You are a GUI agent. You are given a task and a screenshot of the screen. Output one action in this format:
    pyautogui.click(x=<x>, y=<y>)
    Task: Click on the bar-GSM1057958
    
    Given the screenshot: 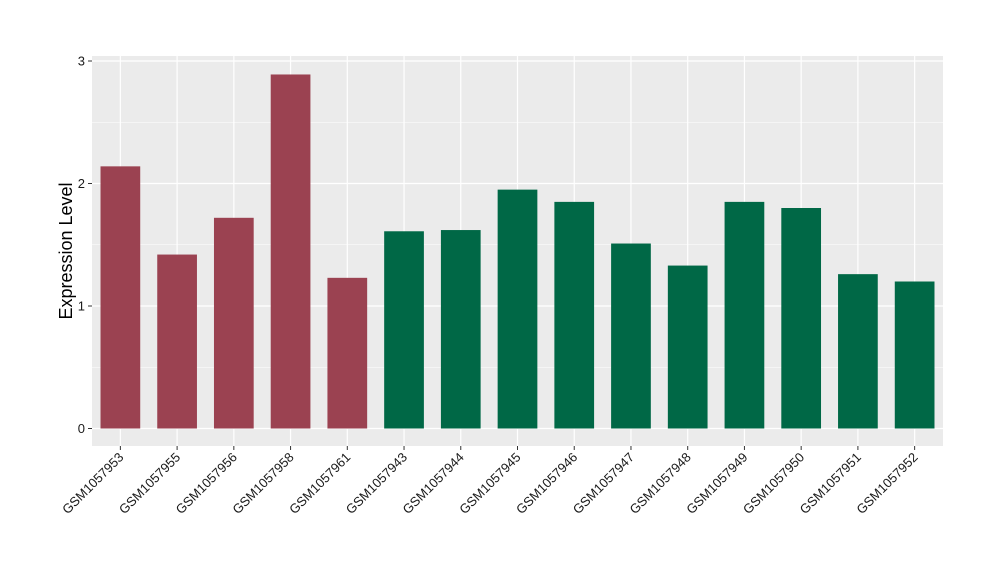 What is the action you would take?
    pyautogui.click(x=290, y=251)
    